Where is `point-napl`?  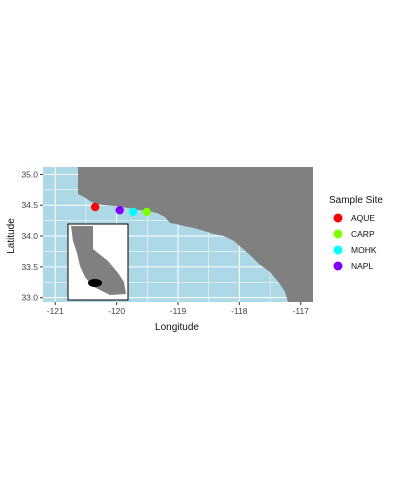 point-napl is located at coordinates (119, 210).